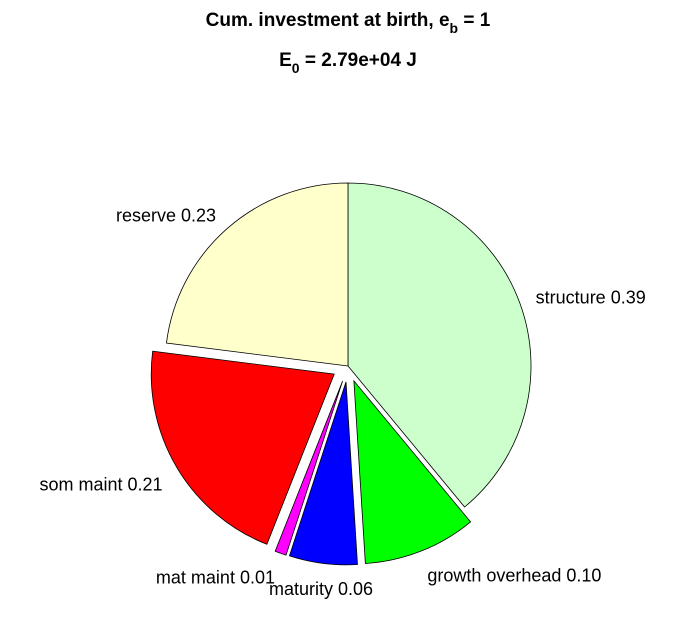  Describe the element at coordinates (328, 20) in the screenshot. I see `title-part: Cum. investment at birth, e` at that location.